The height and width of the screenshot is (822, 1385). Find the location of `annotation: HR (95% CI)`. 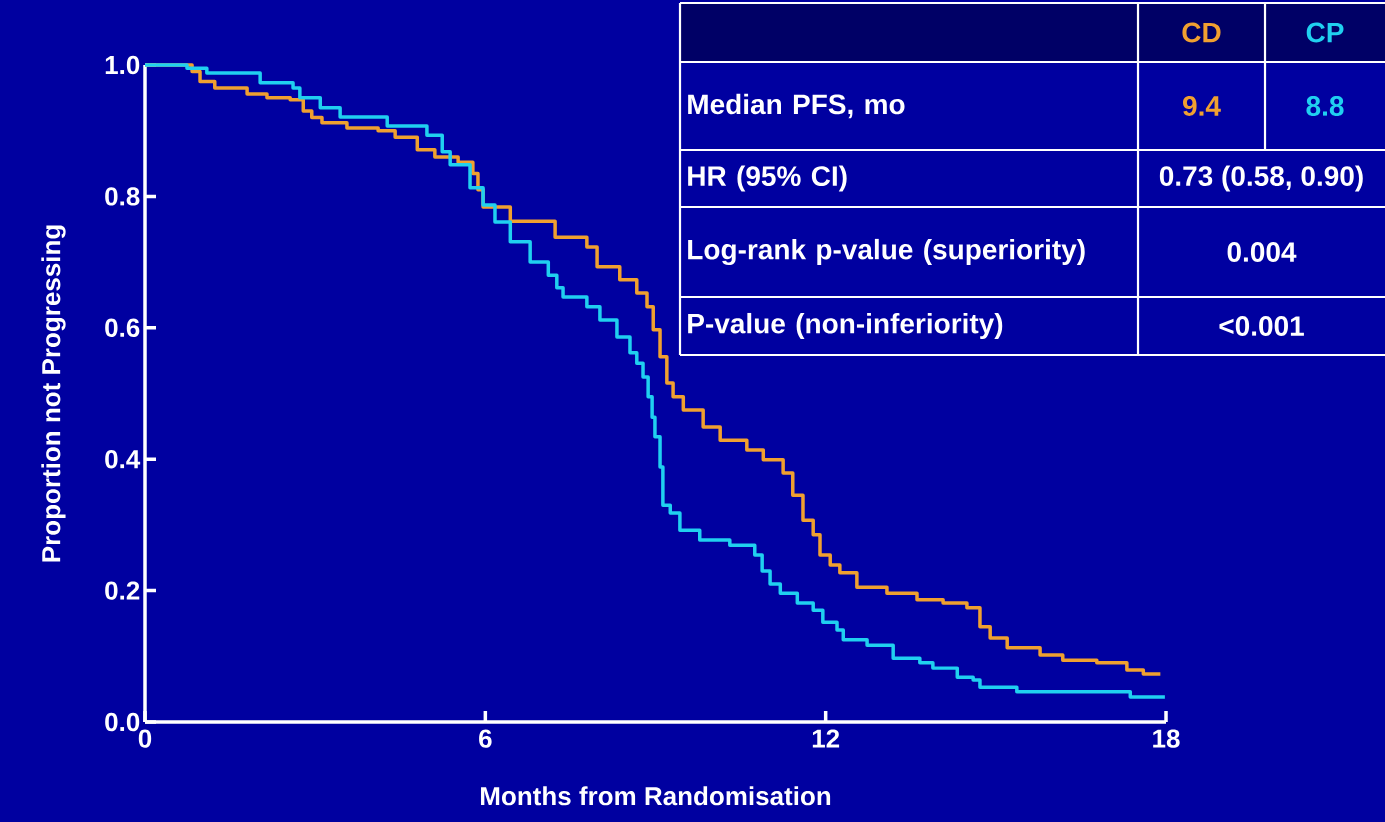

annotation: HR (95% CI) is located at coordinates (767, 178).